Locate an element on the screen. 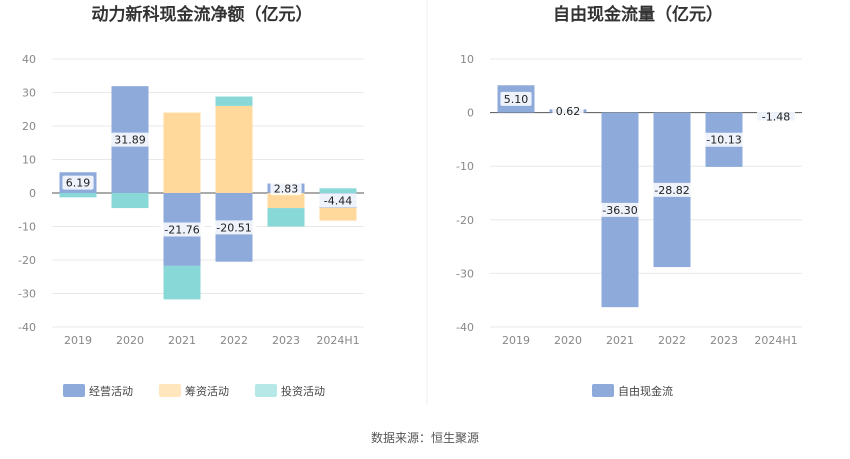 The width and height of the screenshot is (850, 459). data-label-2019: 6.19 is located at coordinates (78, 183).